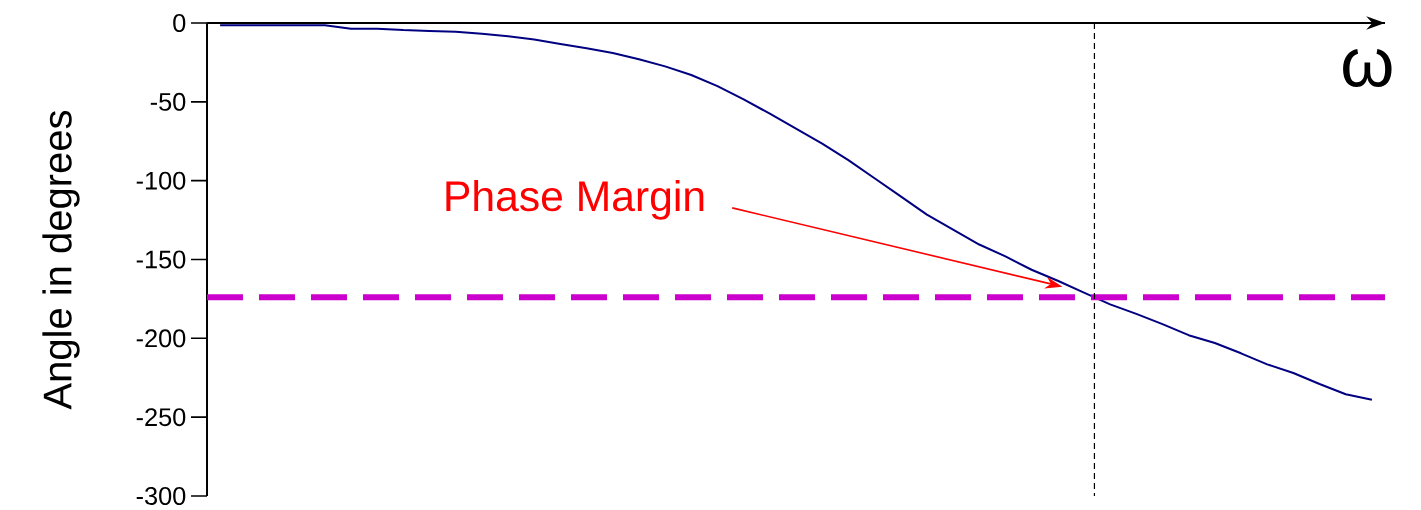 The image size is (1421, 510). I want to click on y-tick-label: -300, so click(161, 496).